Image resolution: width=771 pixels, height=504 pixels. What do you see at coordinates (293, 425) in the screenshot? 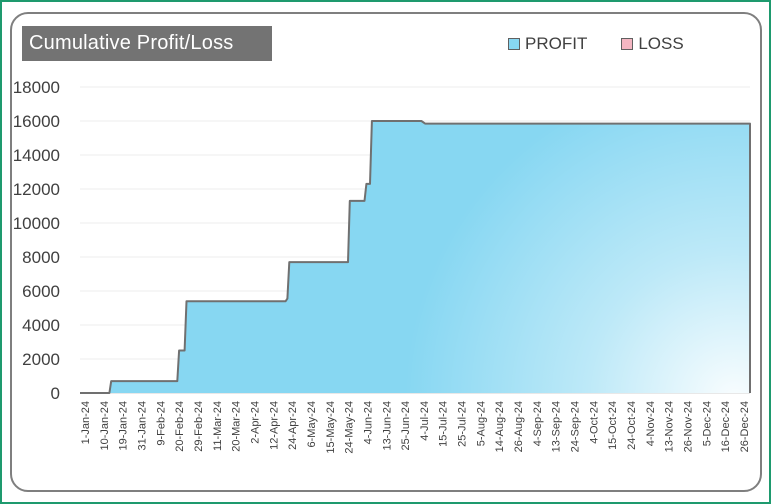
I see `x-tick-label: 24-Apr-24` at bounding box center [293, 425].